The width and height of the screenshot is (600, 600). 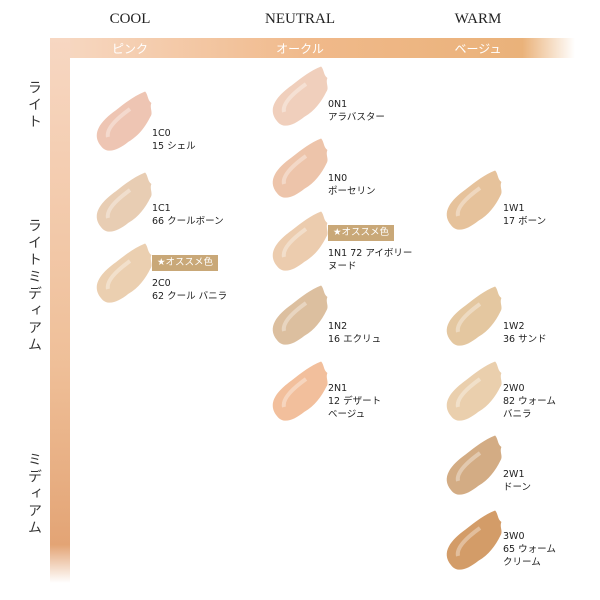 What do you see at coordinates (338, 388) in the screenshot?
I see `shade-code: 2N1` at bounding box center [338, 388].